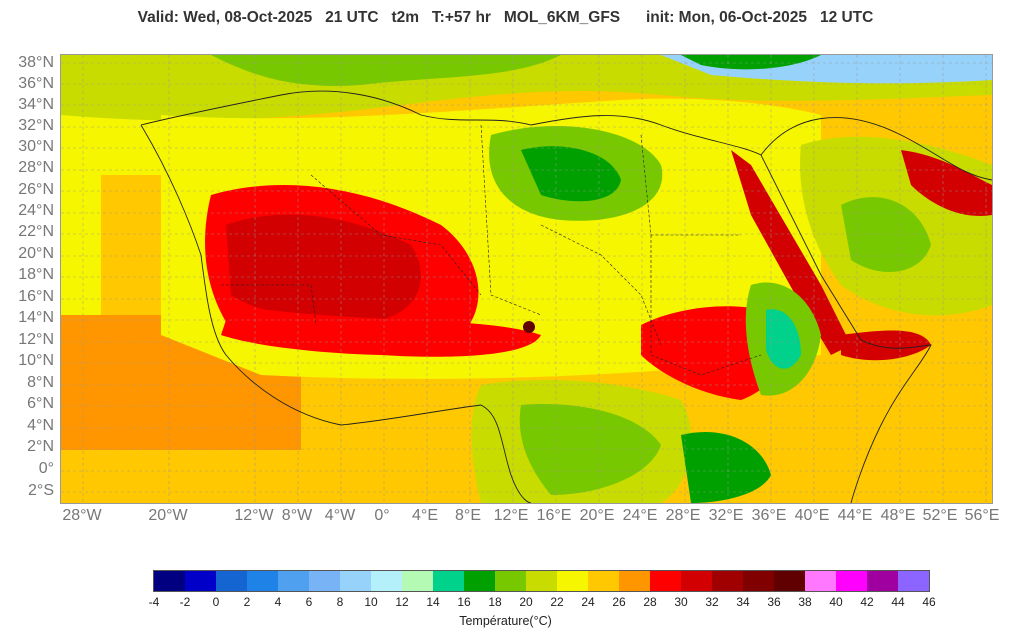 The height and width of the screenshot is (641, 1011). What do you see at coordinates (982, 515) in the screenshot?
I see `lon-label: 56°E` at bounding box center [982, 515].